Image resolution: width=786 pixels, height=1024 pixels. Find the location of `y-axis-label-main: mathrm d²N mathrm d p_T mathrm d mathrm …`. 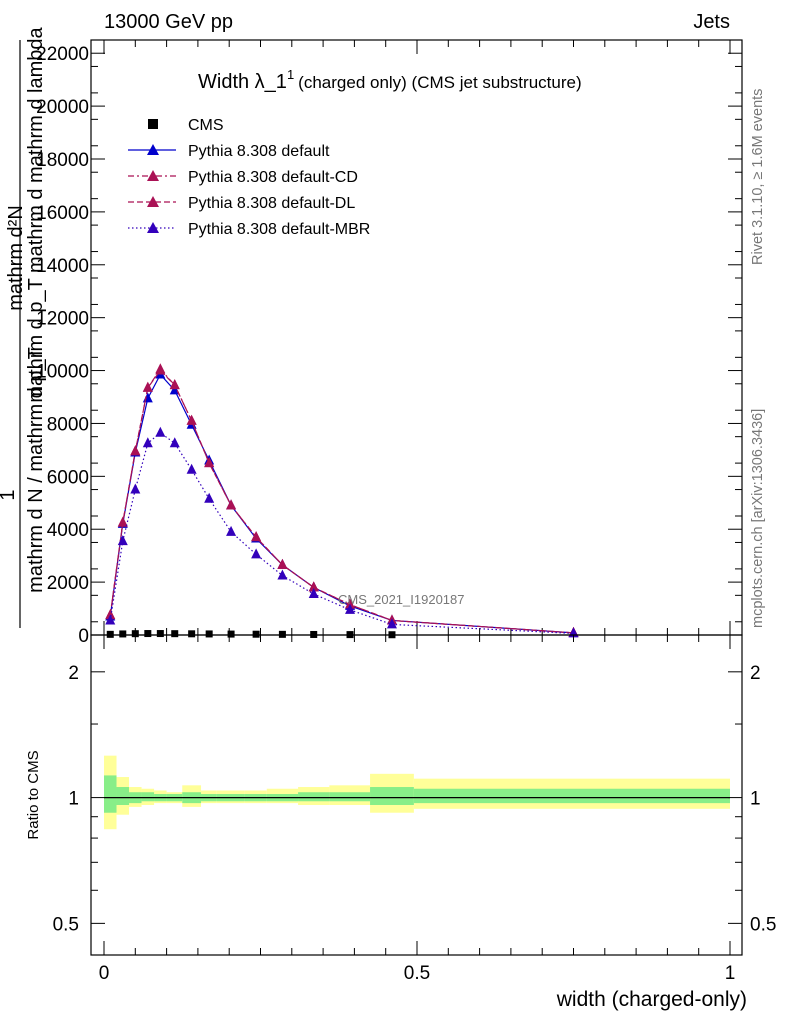

y-axis-label-main: mathrm d²N mathrm d p_T mathrm d mathrm … is located at coordinates (23, 327).